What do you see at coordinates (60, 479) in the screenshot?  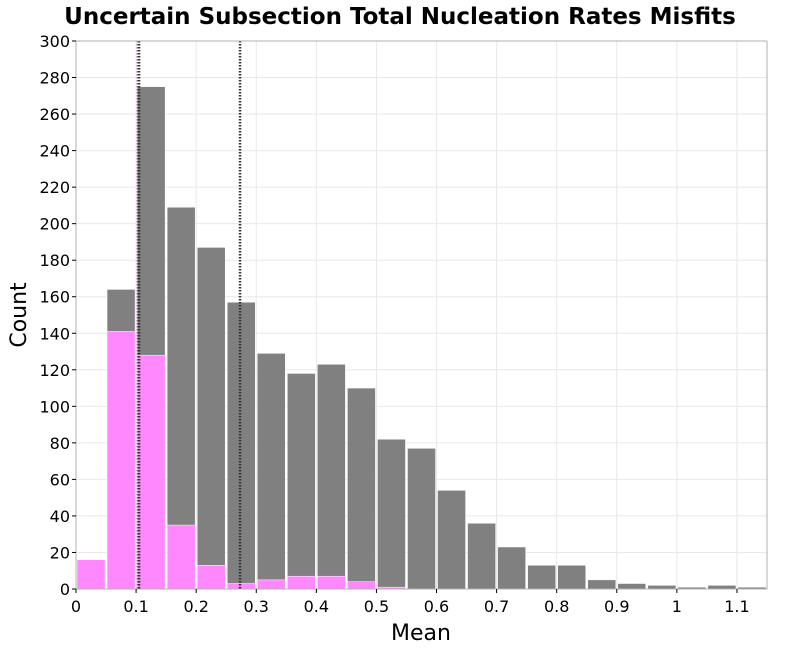 I see `y-tick-label: 60` at bounding box center [60, 479].